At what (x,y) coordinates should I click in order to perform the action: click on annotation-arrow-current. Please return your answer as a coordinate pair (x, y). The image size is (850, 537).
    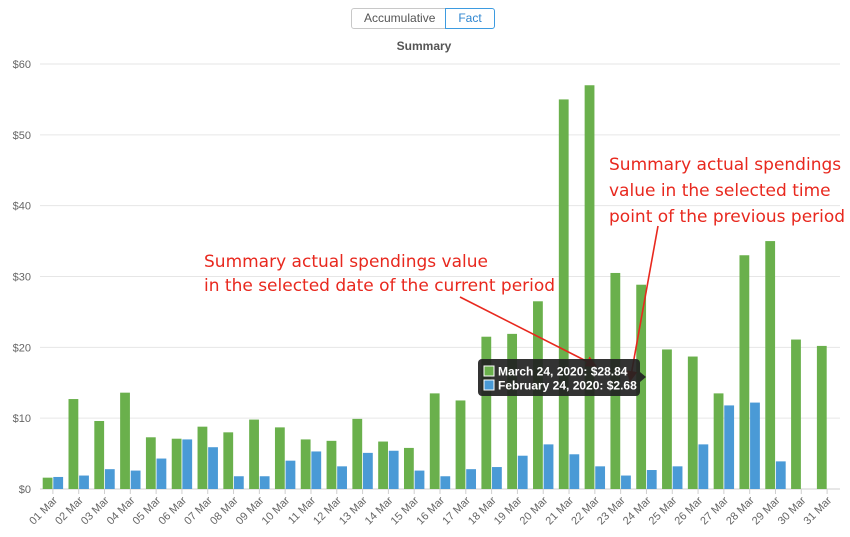
    Looking at the image, I should click on (528, 331).